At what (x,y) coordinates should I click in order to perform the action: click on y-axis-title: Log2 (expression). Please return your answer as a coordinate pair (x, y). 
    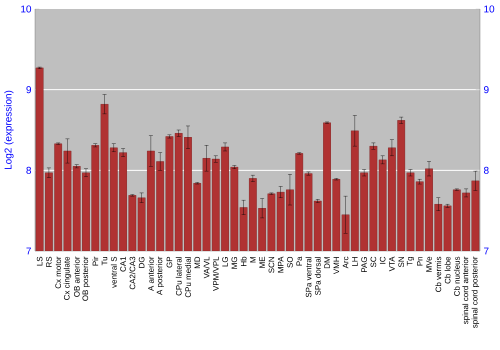
    Looking at the image, I should click on (9, 130).